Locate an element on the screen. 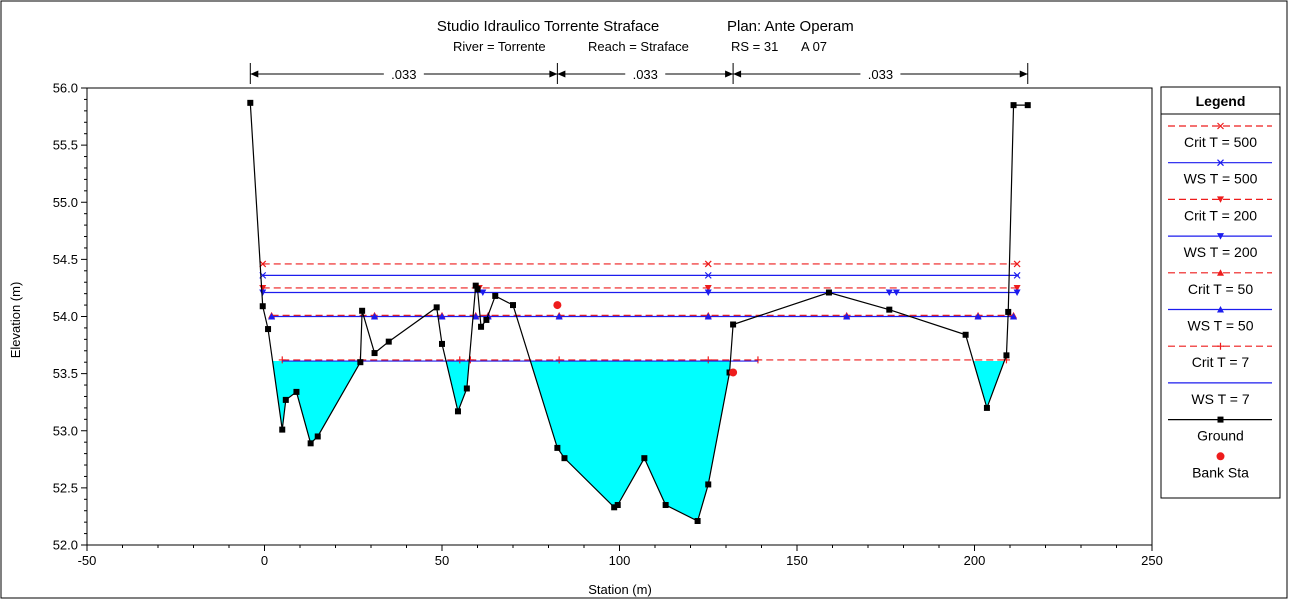  legend-box is located at coordinates (1220, 292).